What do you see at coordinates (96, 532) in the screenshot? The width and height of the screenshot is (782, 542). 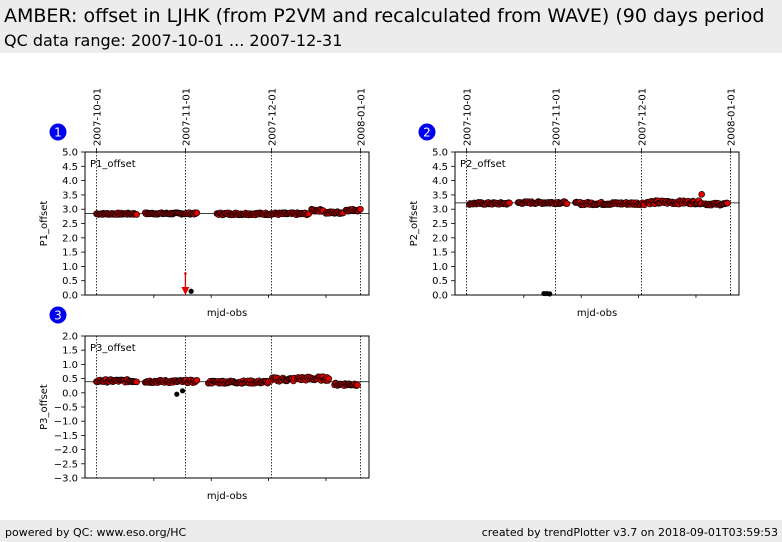 I see `footer-credit: powered by QC: www.eso.org/HC` at bounding box center [96, 532].